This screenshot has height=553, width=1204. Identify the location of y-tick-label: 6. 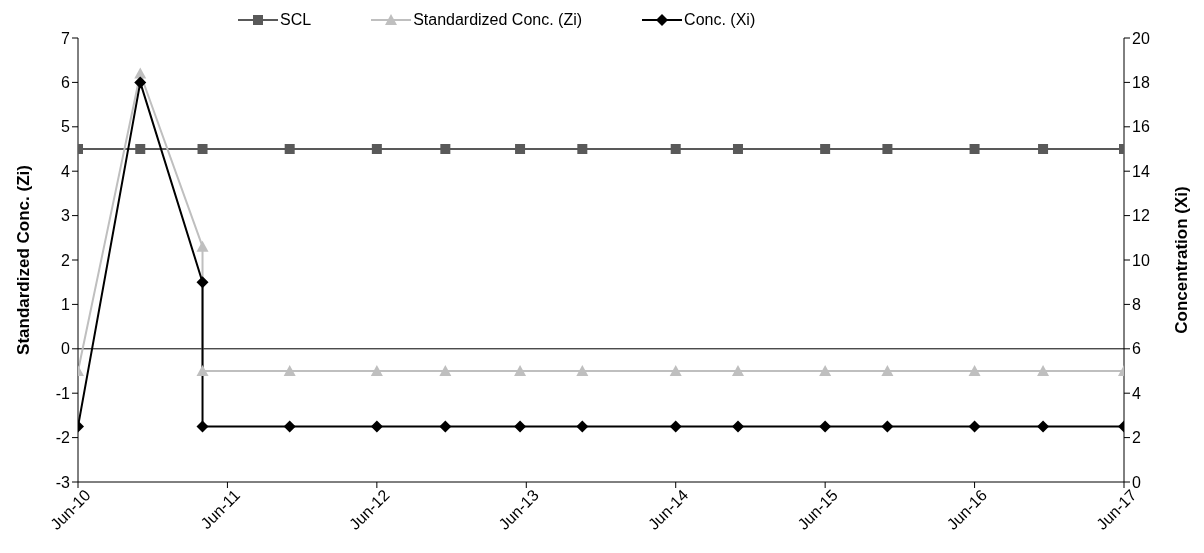
(66, 82).